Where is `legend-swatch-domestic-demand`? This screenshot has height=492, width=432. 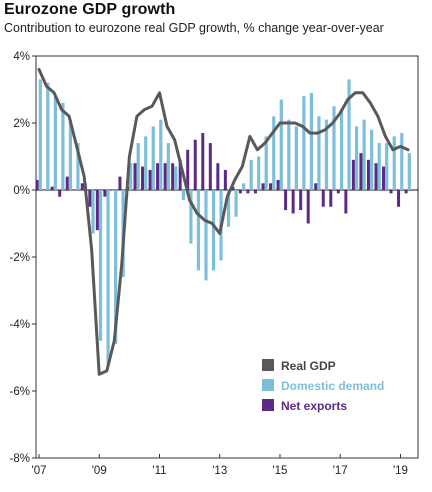
legend-swatch-domestic-demand is located at coordinates (268, 385).